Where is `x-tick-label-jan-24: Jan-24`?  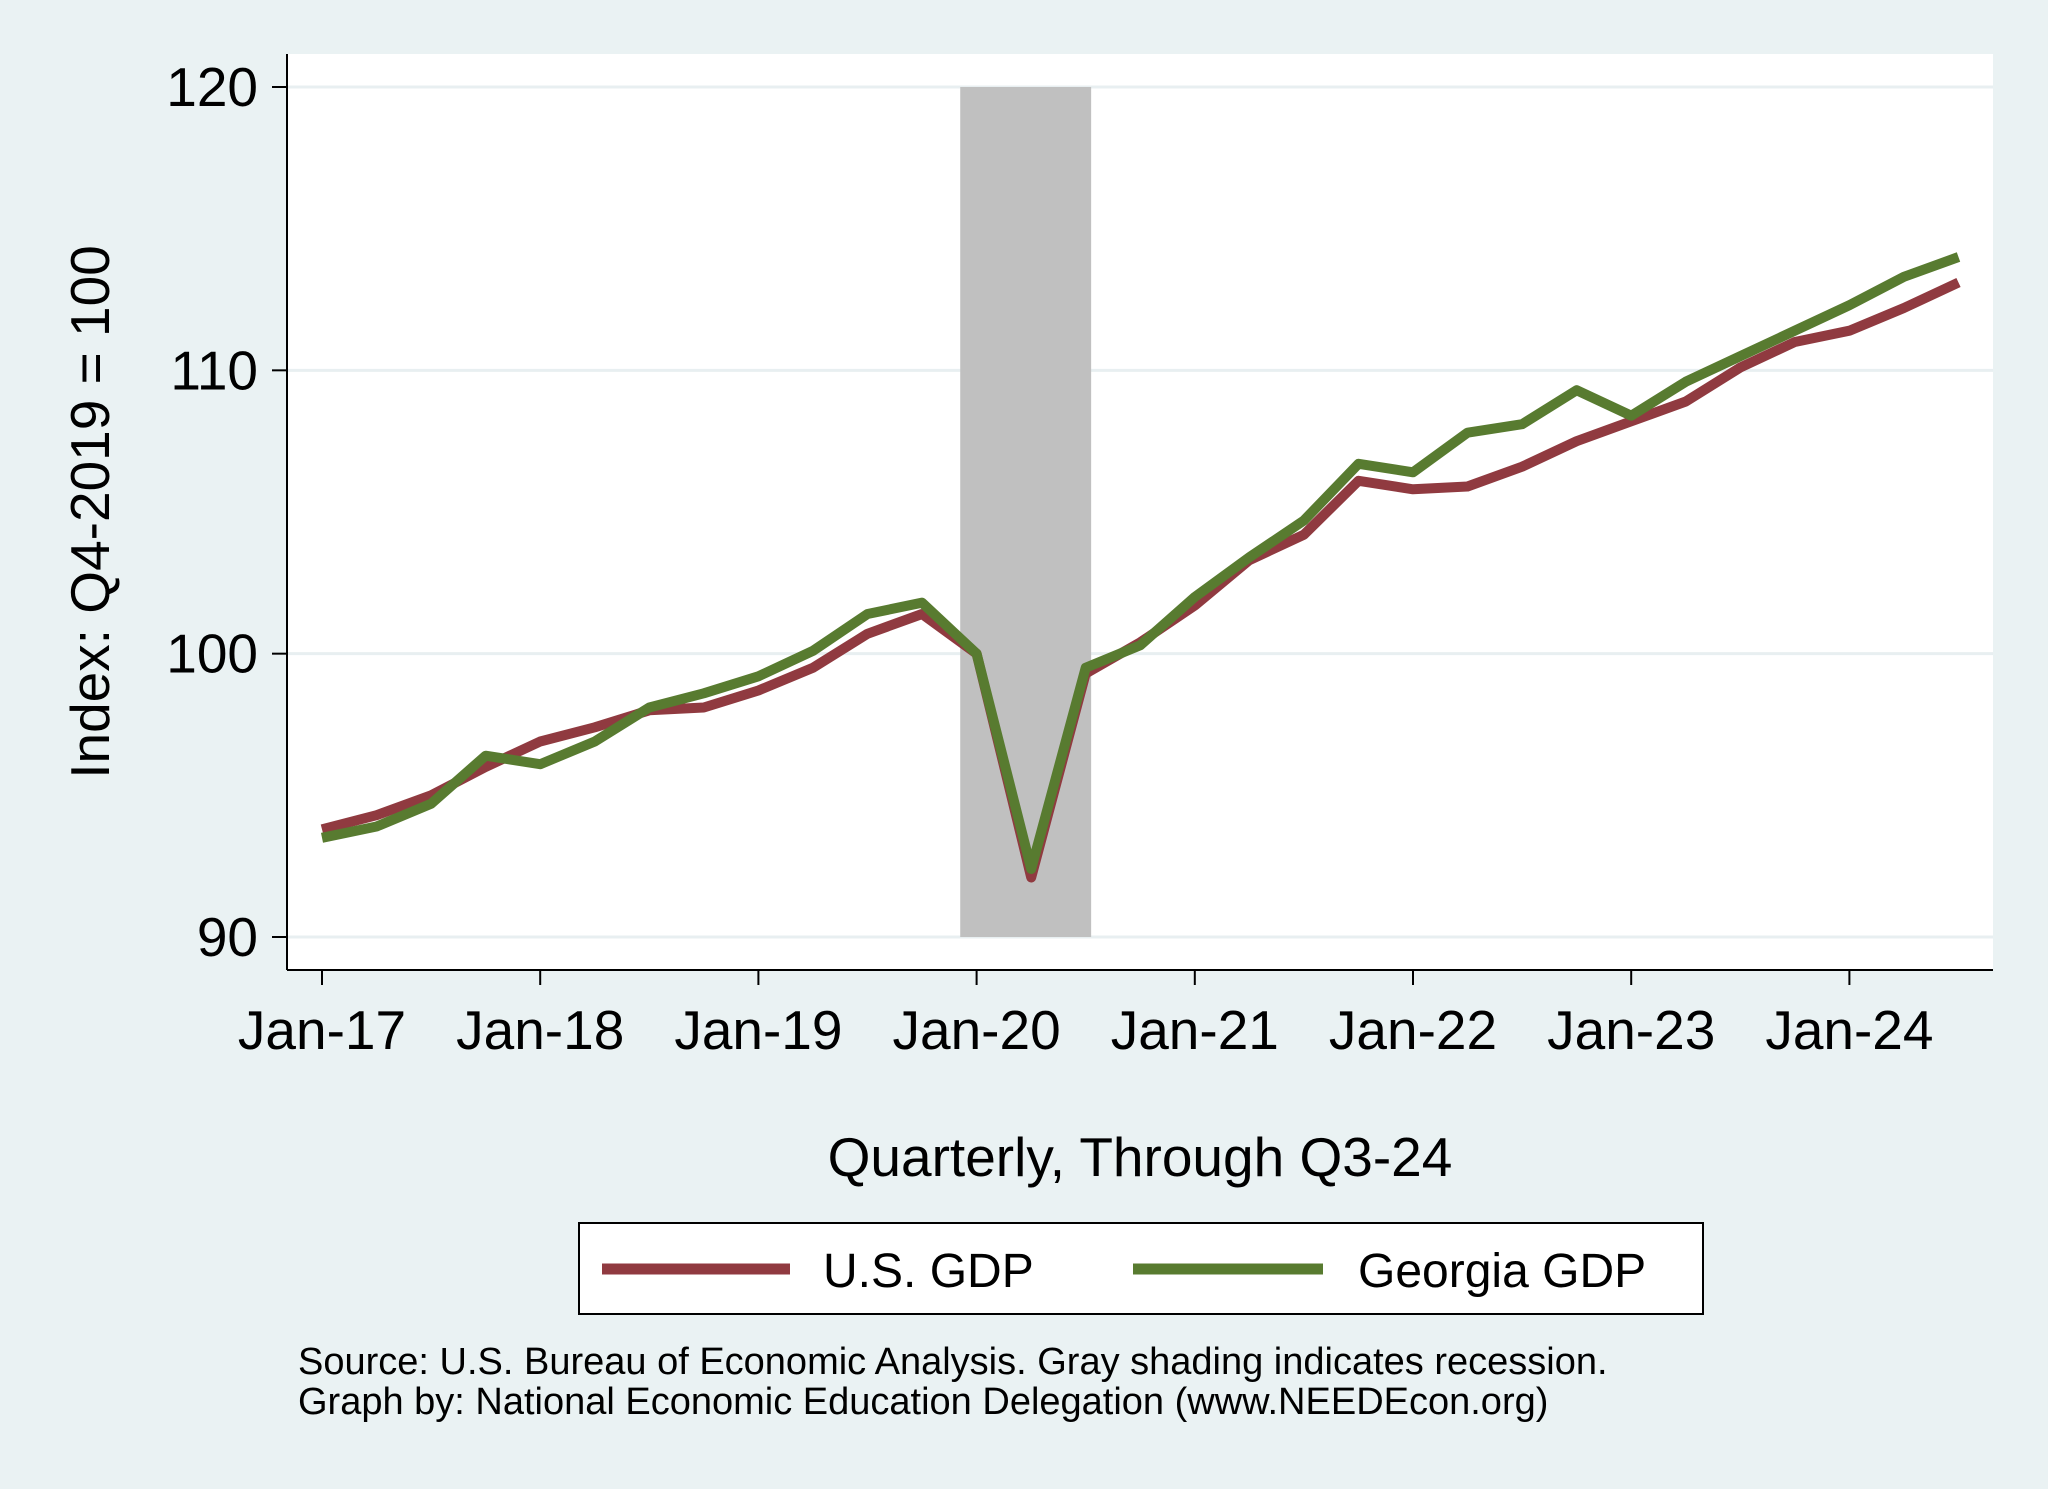 x-tick-label-jan-24: Jan-24 is located at coordinates (1849, 1030).